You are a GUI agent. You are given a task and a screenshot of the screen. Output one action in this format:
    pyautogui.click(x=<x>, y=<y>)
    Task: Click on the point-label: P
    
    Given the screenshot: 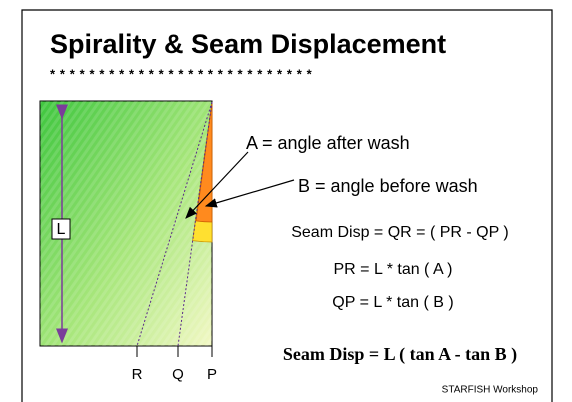 What is the action you would take?
    pyautogui.click(x=212, y=374)
    